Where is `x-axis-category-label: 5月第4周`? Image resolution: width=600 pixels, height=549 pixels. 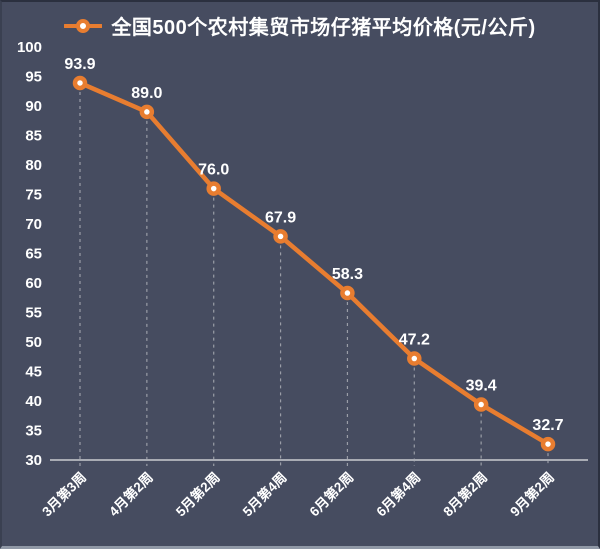 x-axis-category-label: 5月第4周 is located at coordinates (264, 494).